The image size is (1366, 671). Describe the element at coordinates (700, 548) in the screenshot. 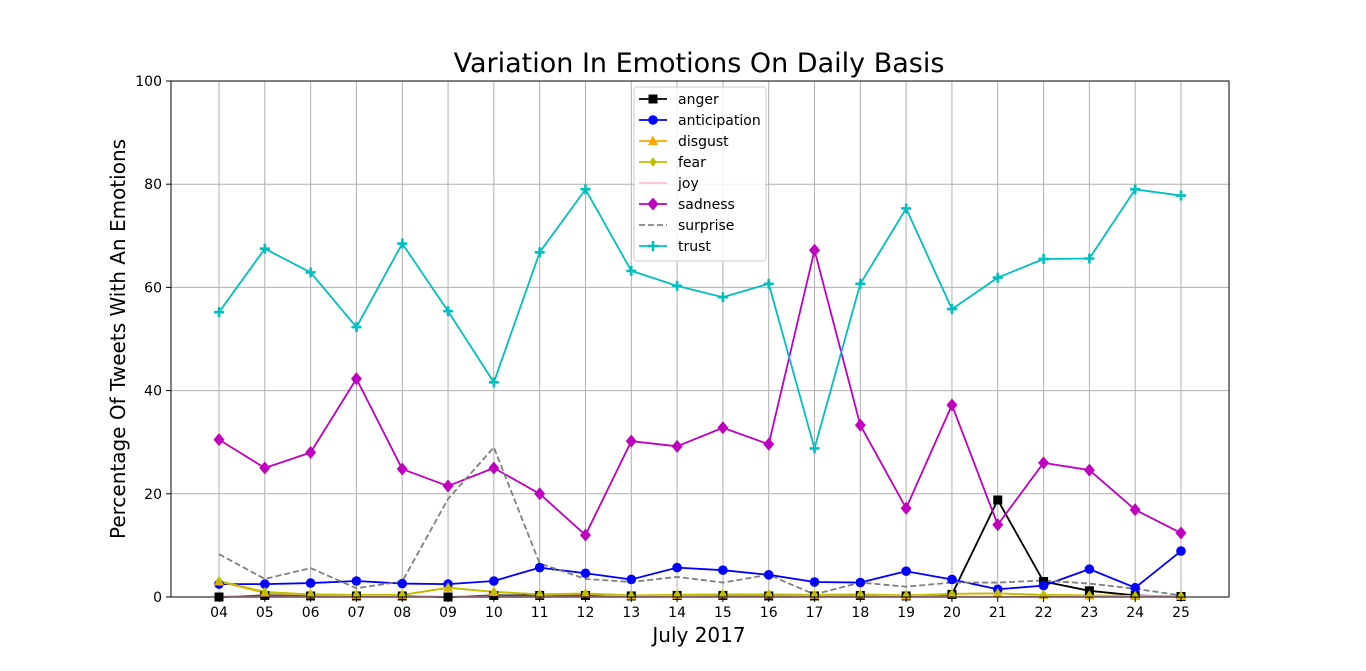

I see `series-line-anger` at that location.